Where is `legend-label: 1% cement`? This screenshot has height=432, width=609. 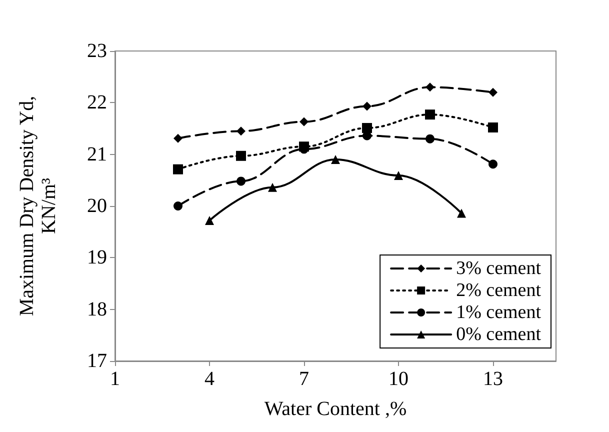
legend-label: 1% cement is located at coordinates (499, 312).